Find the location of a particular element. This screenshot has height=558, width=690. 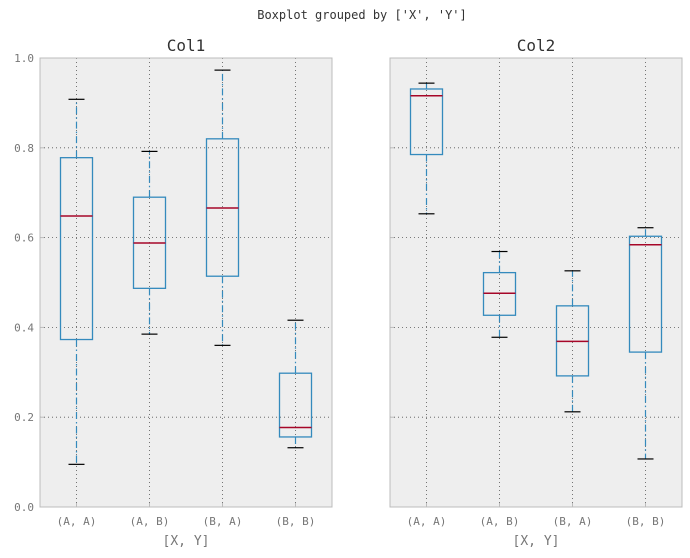

y-tick-label: 0.4 is located at coordinates (24, 327).